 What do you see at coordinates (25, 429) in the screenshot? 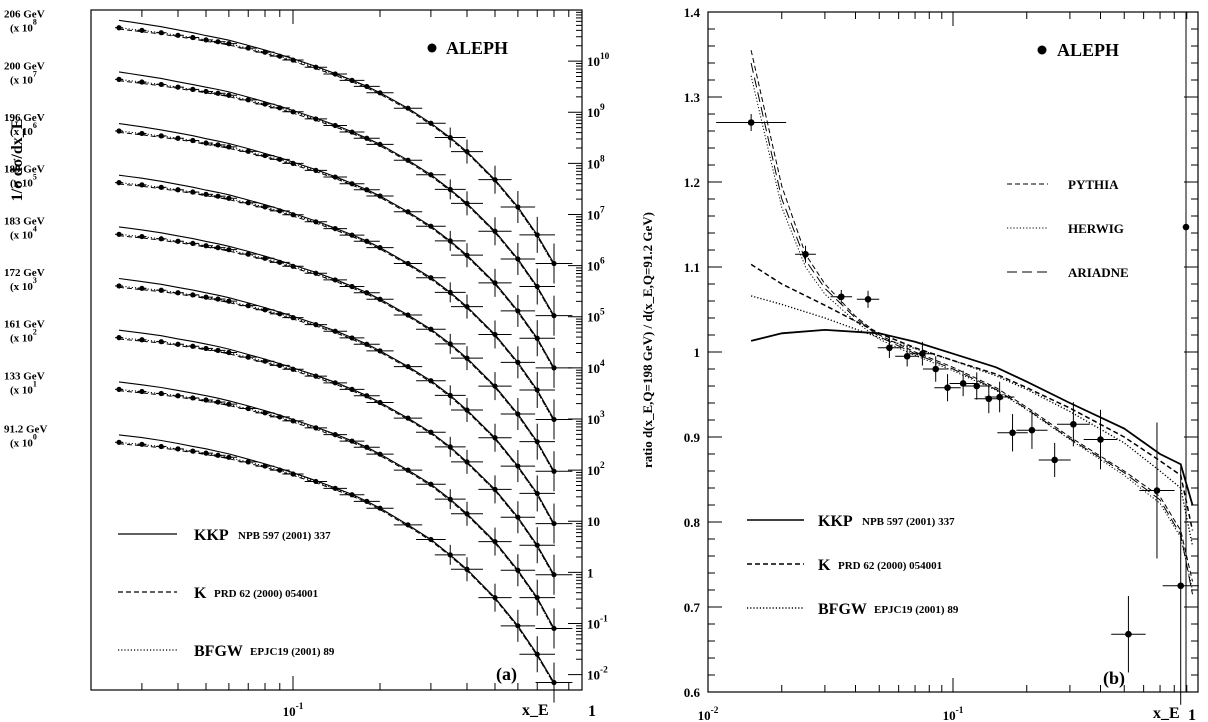
I see `energy-label: 91.2 GeV` at bounding box center [25, 429].